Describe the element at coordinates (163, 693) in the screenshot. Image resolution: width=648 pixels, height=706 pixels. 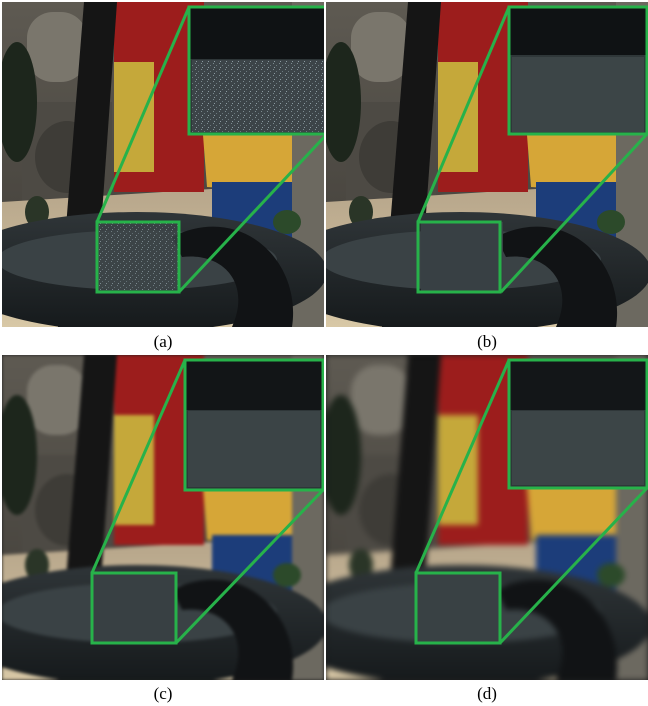
I see `caption-c: (c)` at that location.